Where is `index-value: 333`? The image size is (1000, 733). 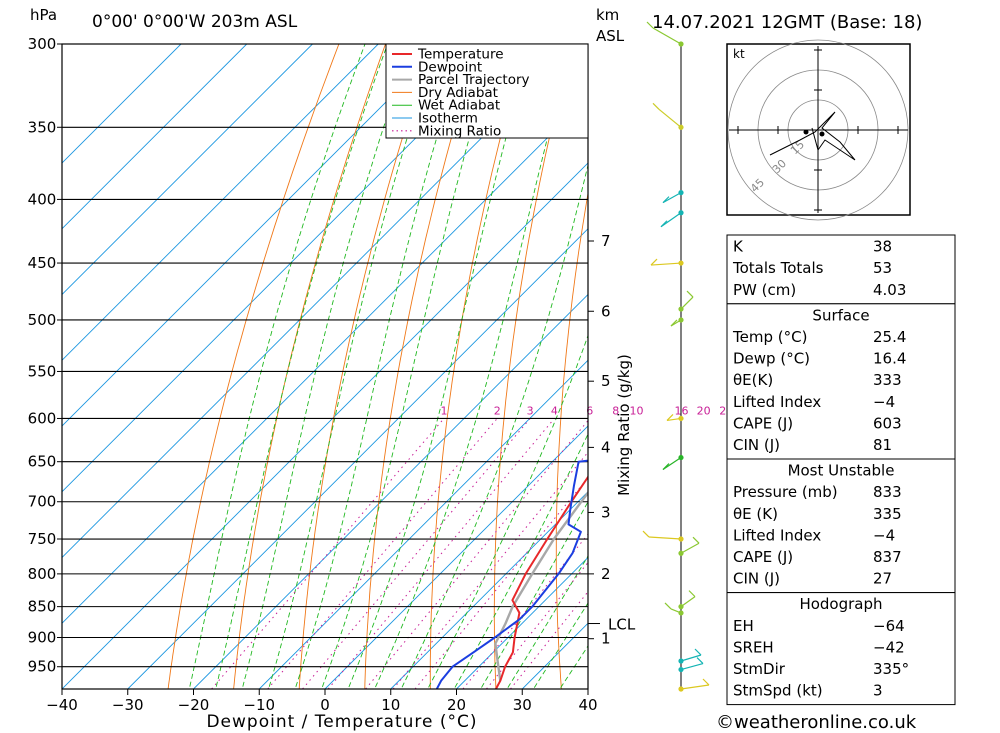 index-value: 333 is located at coordinates (887, 380).